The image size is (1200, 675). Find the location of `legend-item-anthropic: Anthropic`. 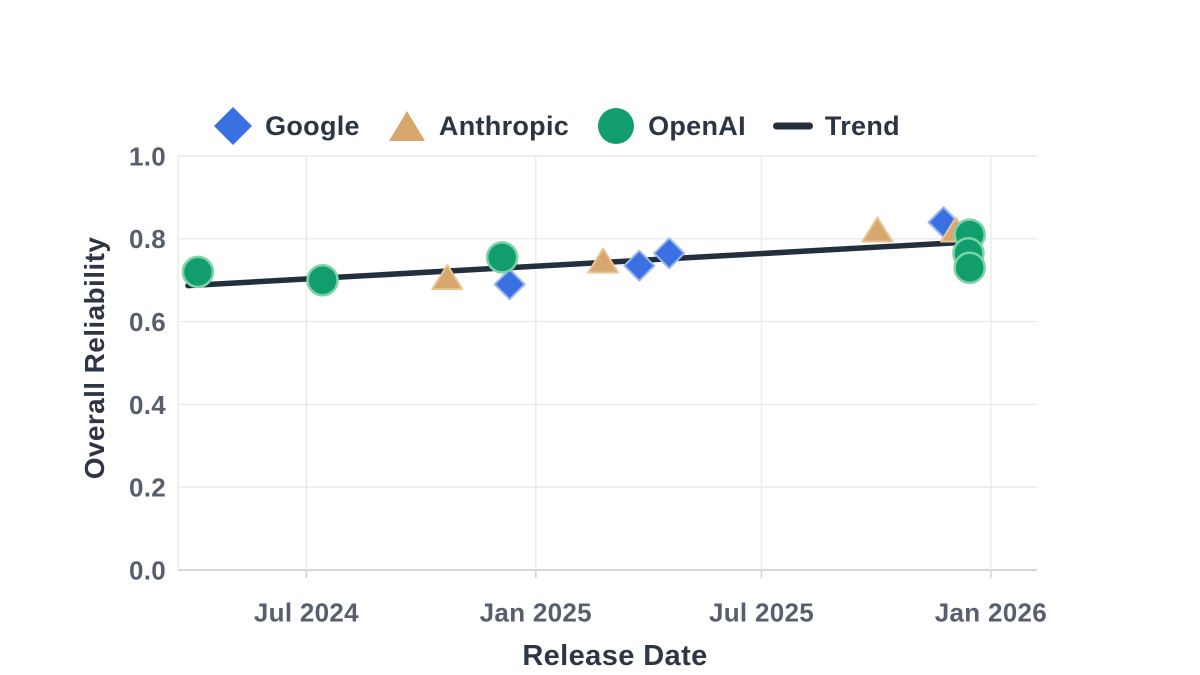

legend-item-anthropic: Anthropic is located at coordinates (477, 126).